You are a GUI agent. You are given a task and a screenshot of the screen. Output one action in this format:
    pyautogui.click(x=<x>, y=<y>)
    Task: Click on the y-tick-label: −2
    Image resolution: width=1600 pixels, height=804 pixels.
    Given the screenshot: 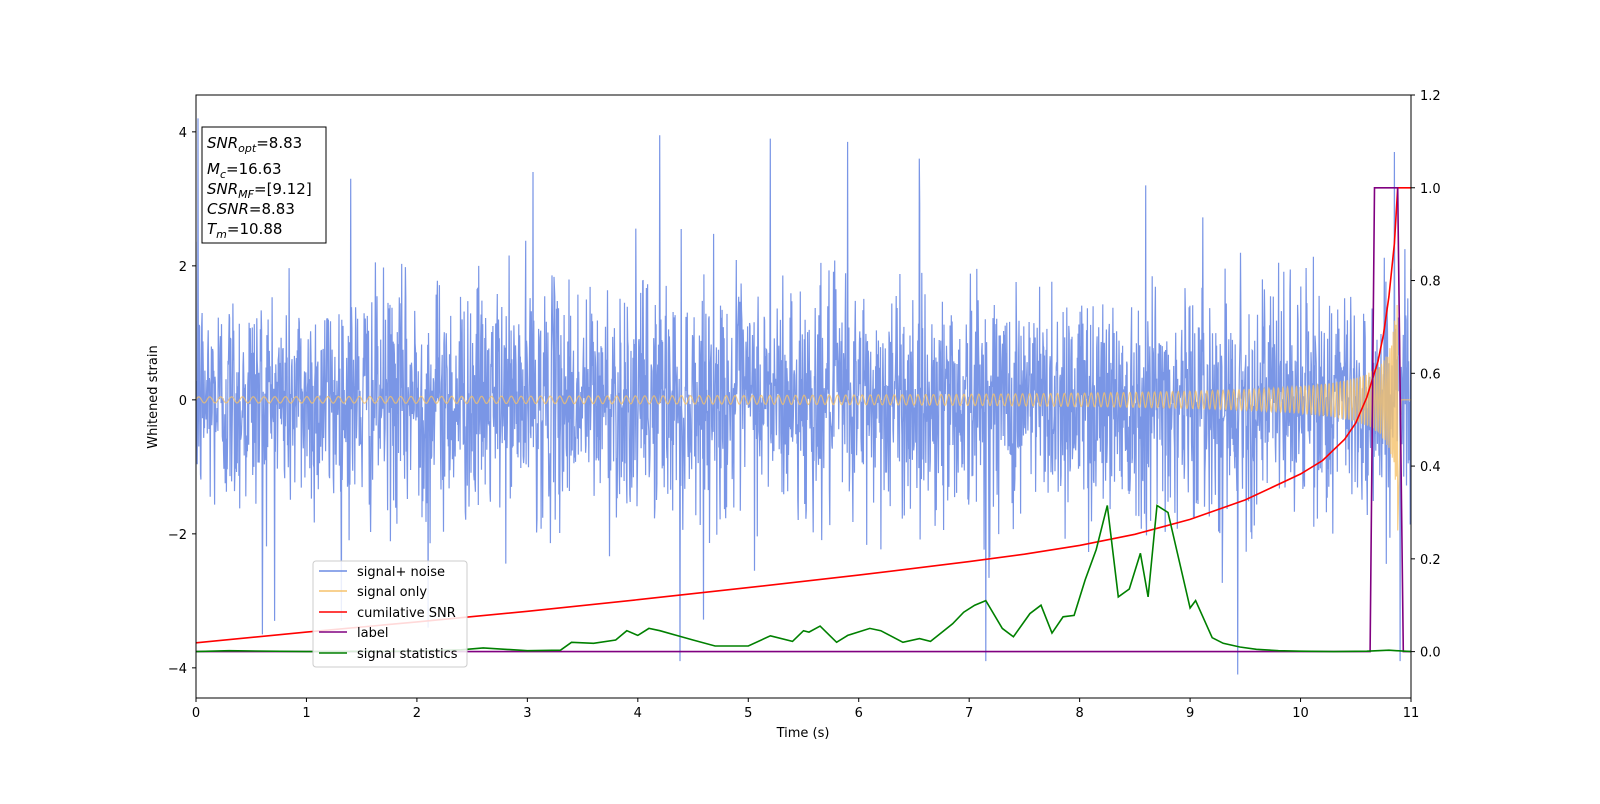 What is the action you would take?
    pyautogui.click(x=177, y=535)
    